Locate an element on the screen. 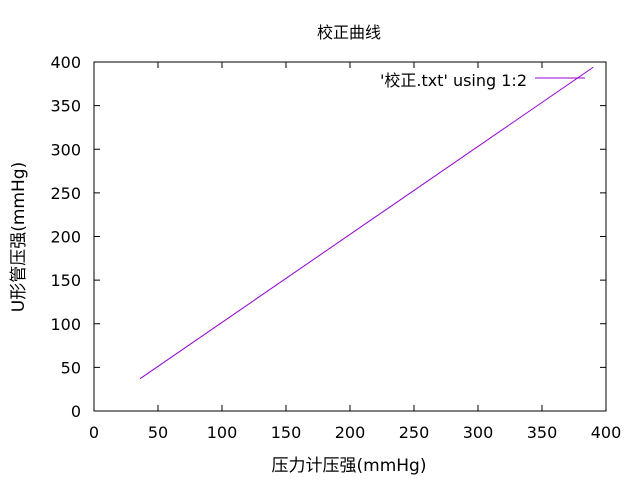 The width and height of the screenshot is (640, 480). x-tick-label: 400 is located at coordinates (606, 432).